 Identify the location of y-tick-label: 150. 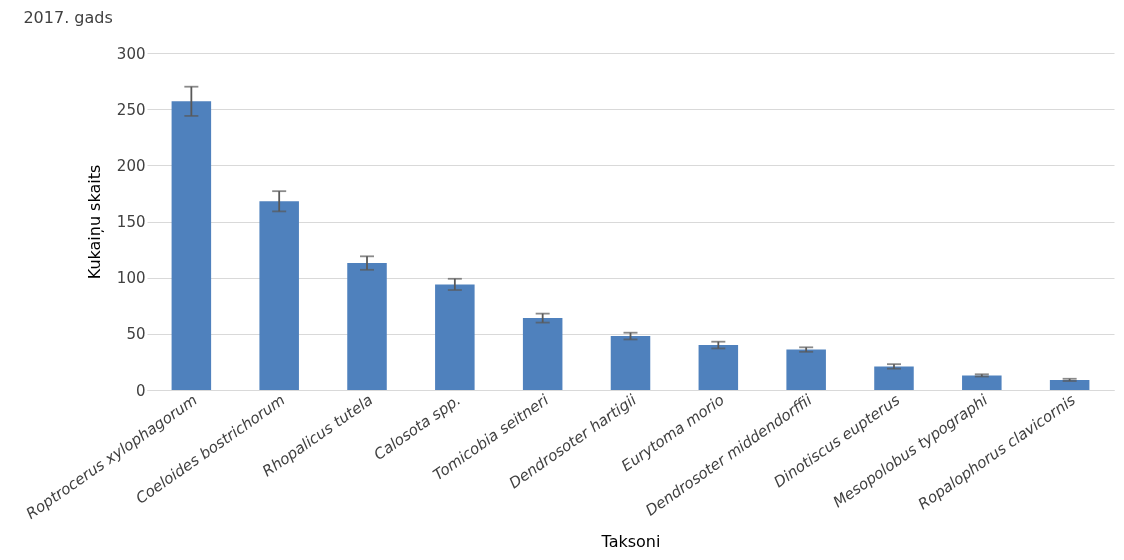
(131, 222).